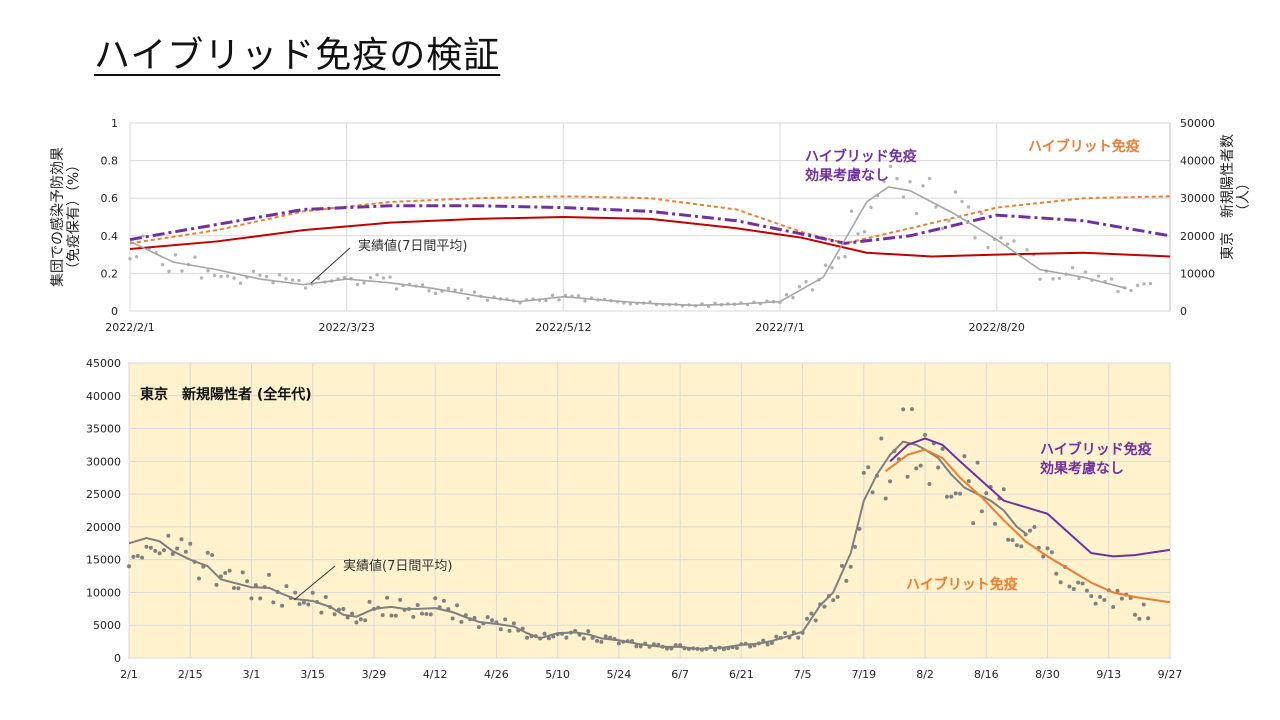 This screenshot has width=1280, height=720. Describe the element at coordinates (103, 429) in the screenshot. I see `bottom-y-tick: 35000` at that location.